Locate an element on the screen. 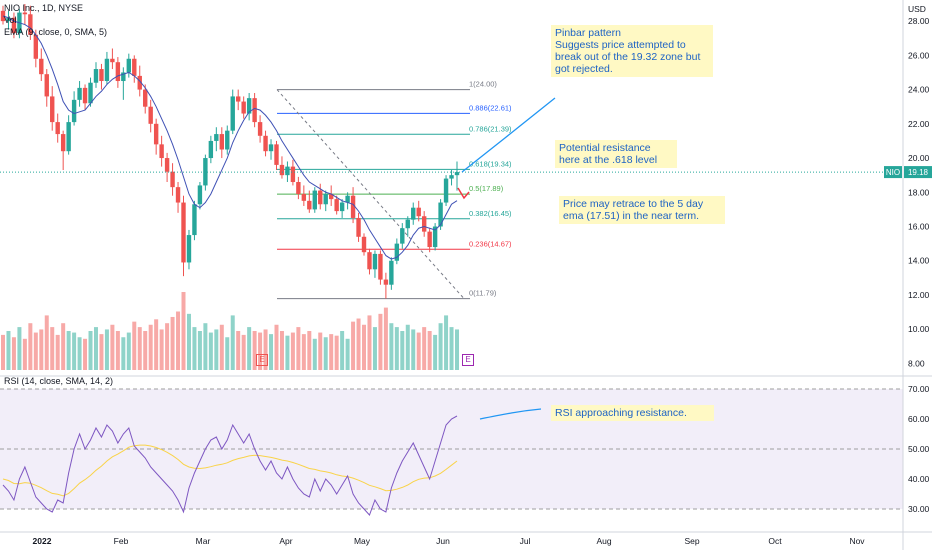 Image resolution: width=932 pixels, height=550 pixels. earnings-marker-mar: E is located at coordinates (262, 360).